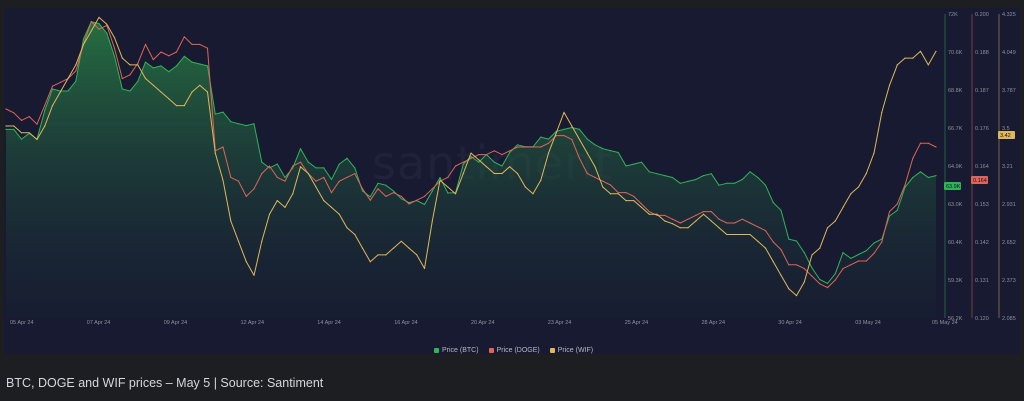  I want to click on current-value-label-btc: 63.9K, so click(953, 187).